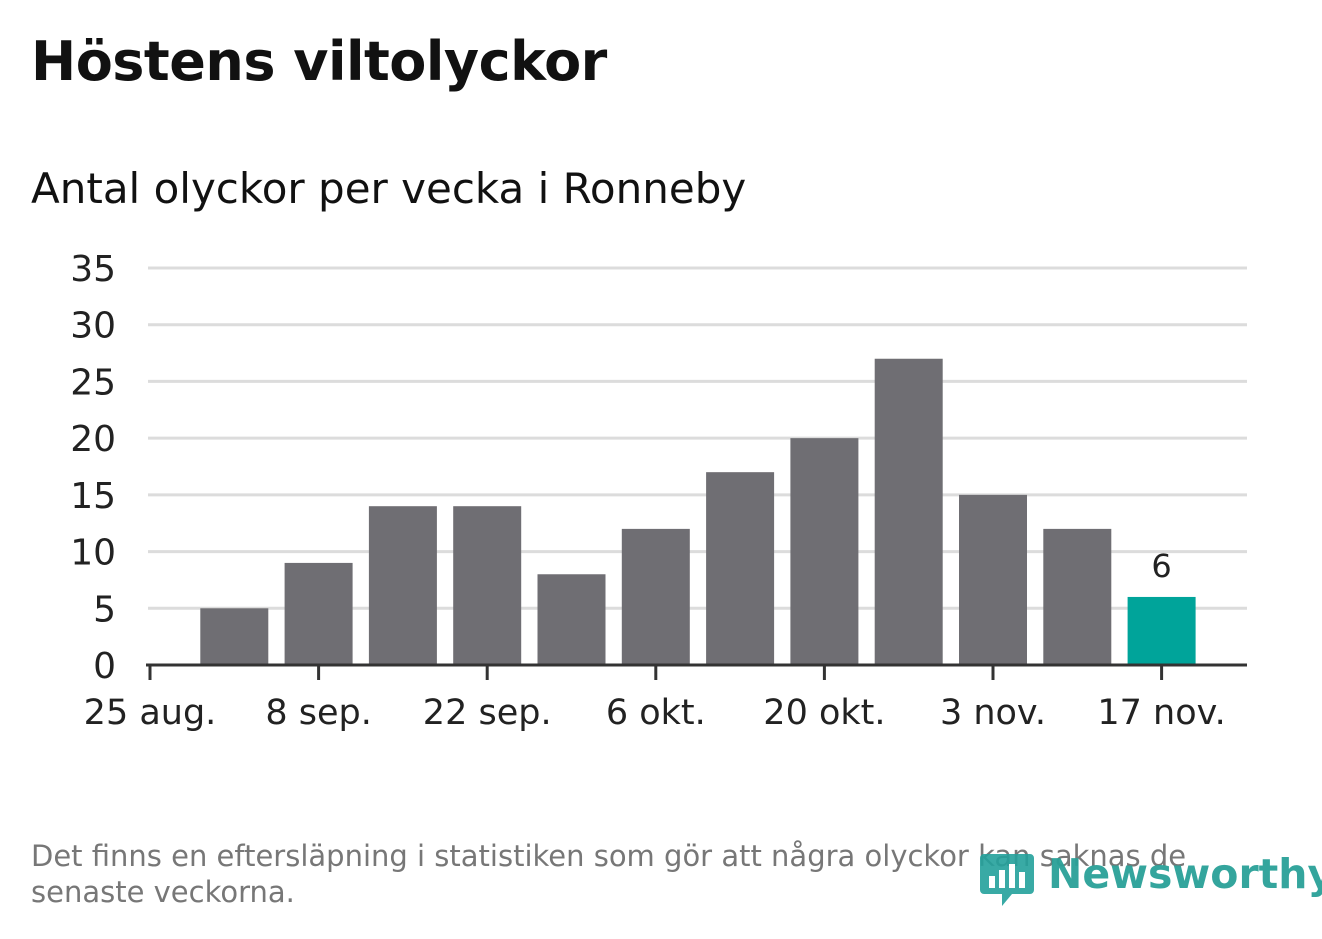 The width and height of the screenshot is (1322, 939). What do you see at coordinates (993, 713) in the screenshot?
I see `x-tick-label: 3 nov.` at bounding box center [993, 713].